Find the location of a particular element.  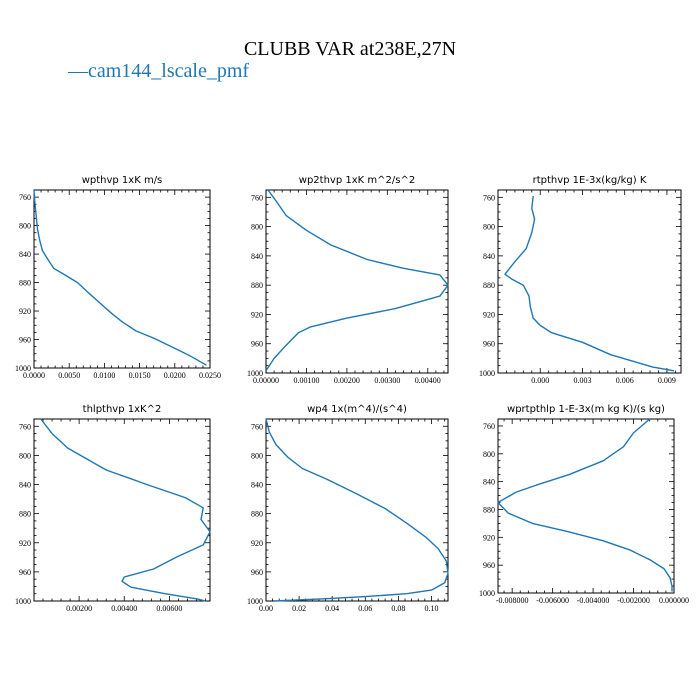

panel-title: rtpthvp 1E-3x(kg/kg) K is located at coordinates (590, 180).